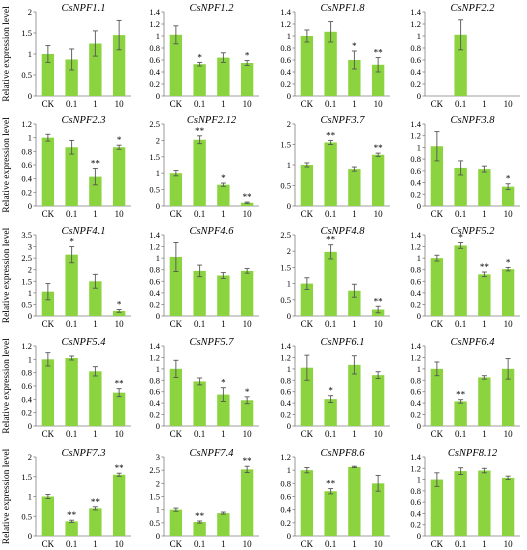 The image size is (527, 550). Describe the element at coordinates (211, 342) in the screenshot. I see `chart-title: CsNPF5.7` at that location.